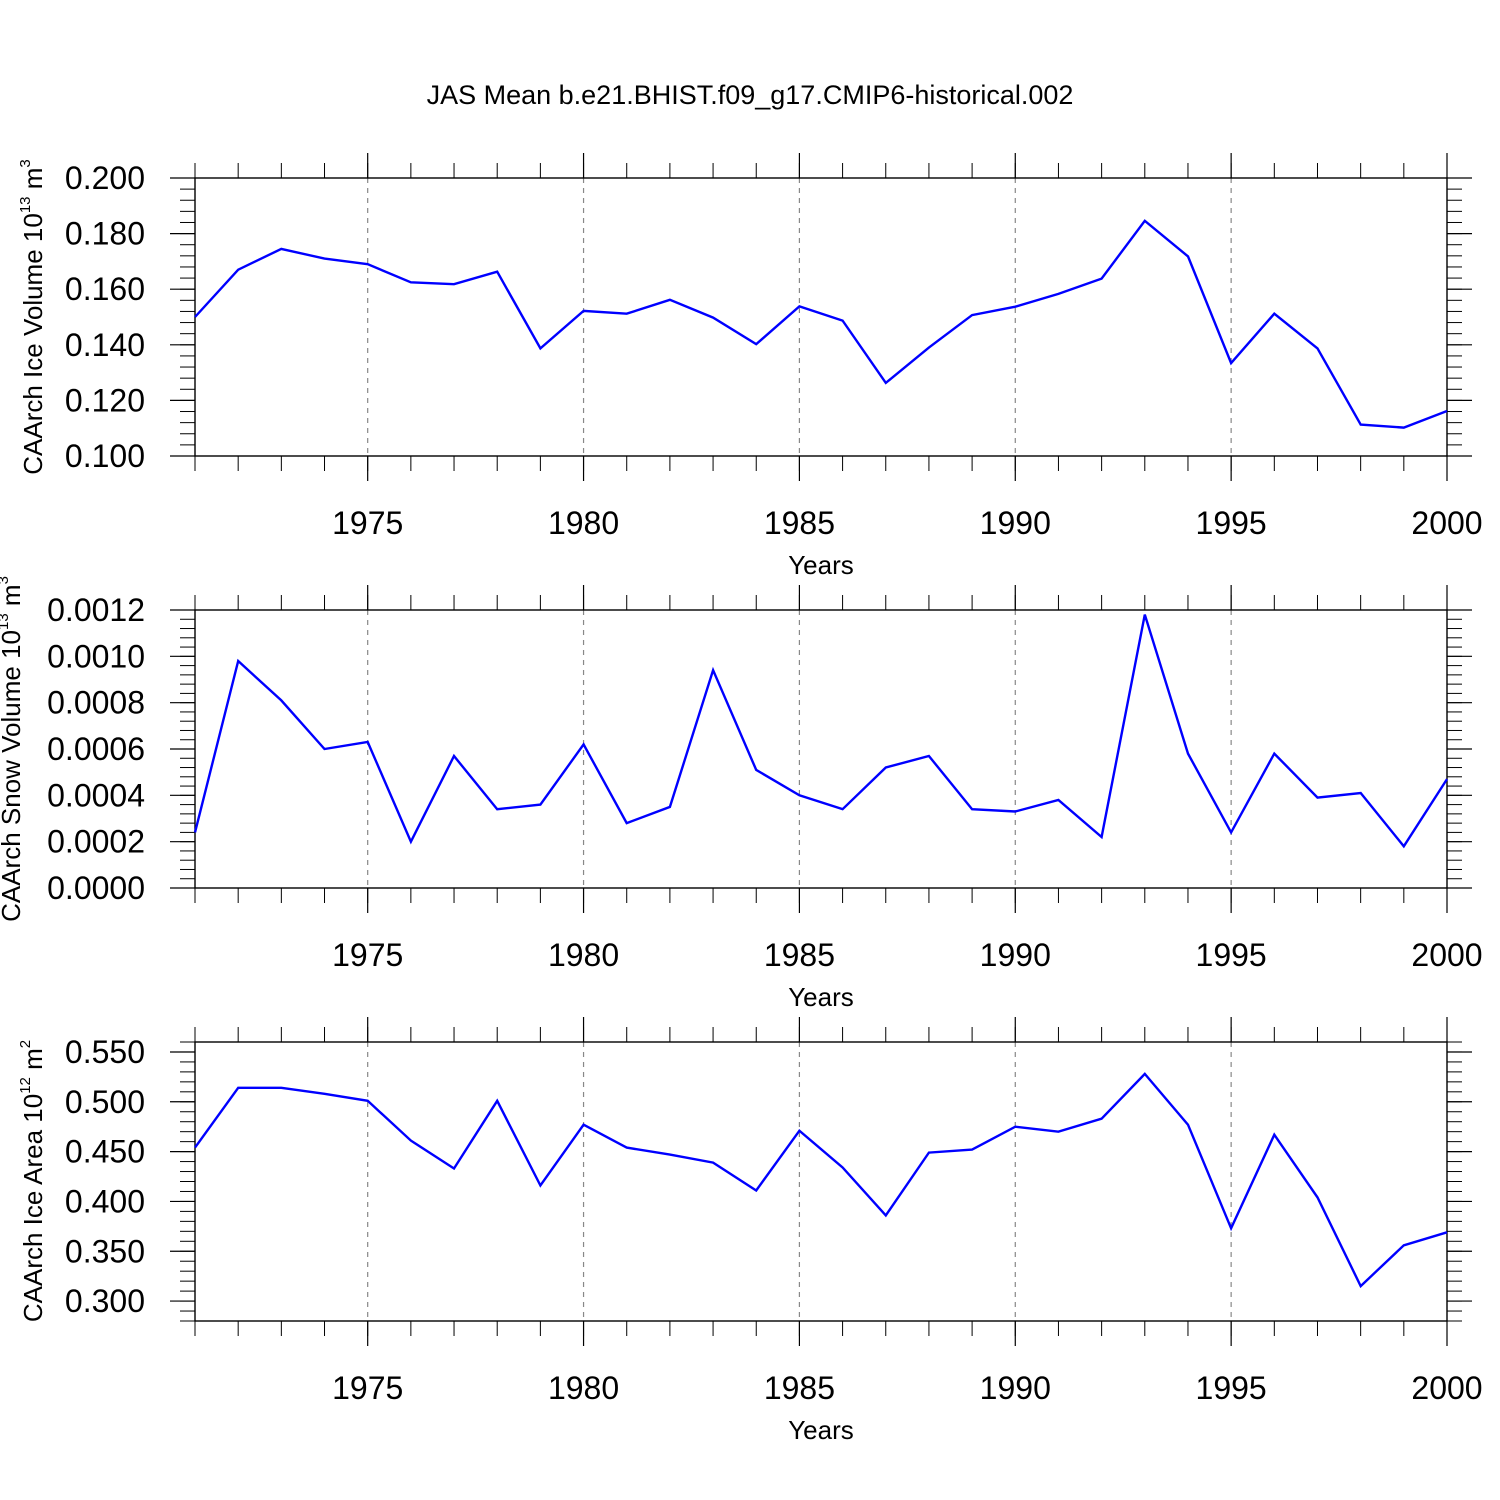  What do you see at coordinates (105, 400) in the screenshot?
I see `y-tick-label-0.120: 0.120` at bounding box center [105, 400].